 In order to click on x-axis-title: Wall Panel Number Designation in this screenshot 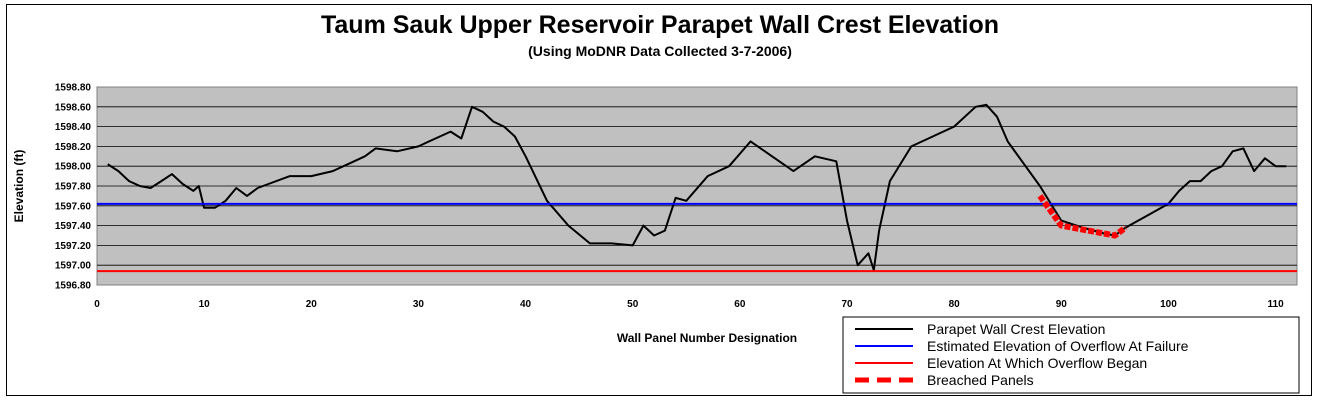, I will do `click(707, 338)`.